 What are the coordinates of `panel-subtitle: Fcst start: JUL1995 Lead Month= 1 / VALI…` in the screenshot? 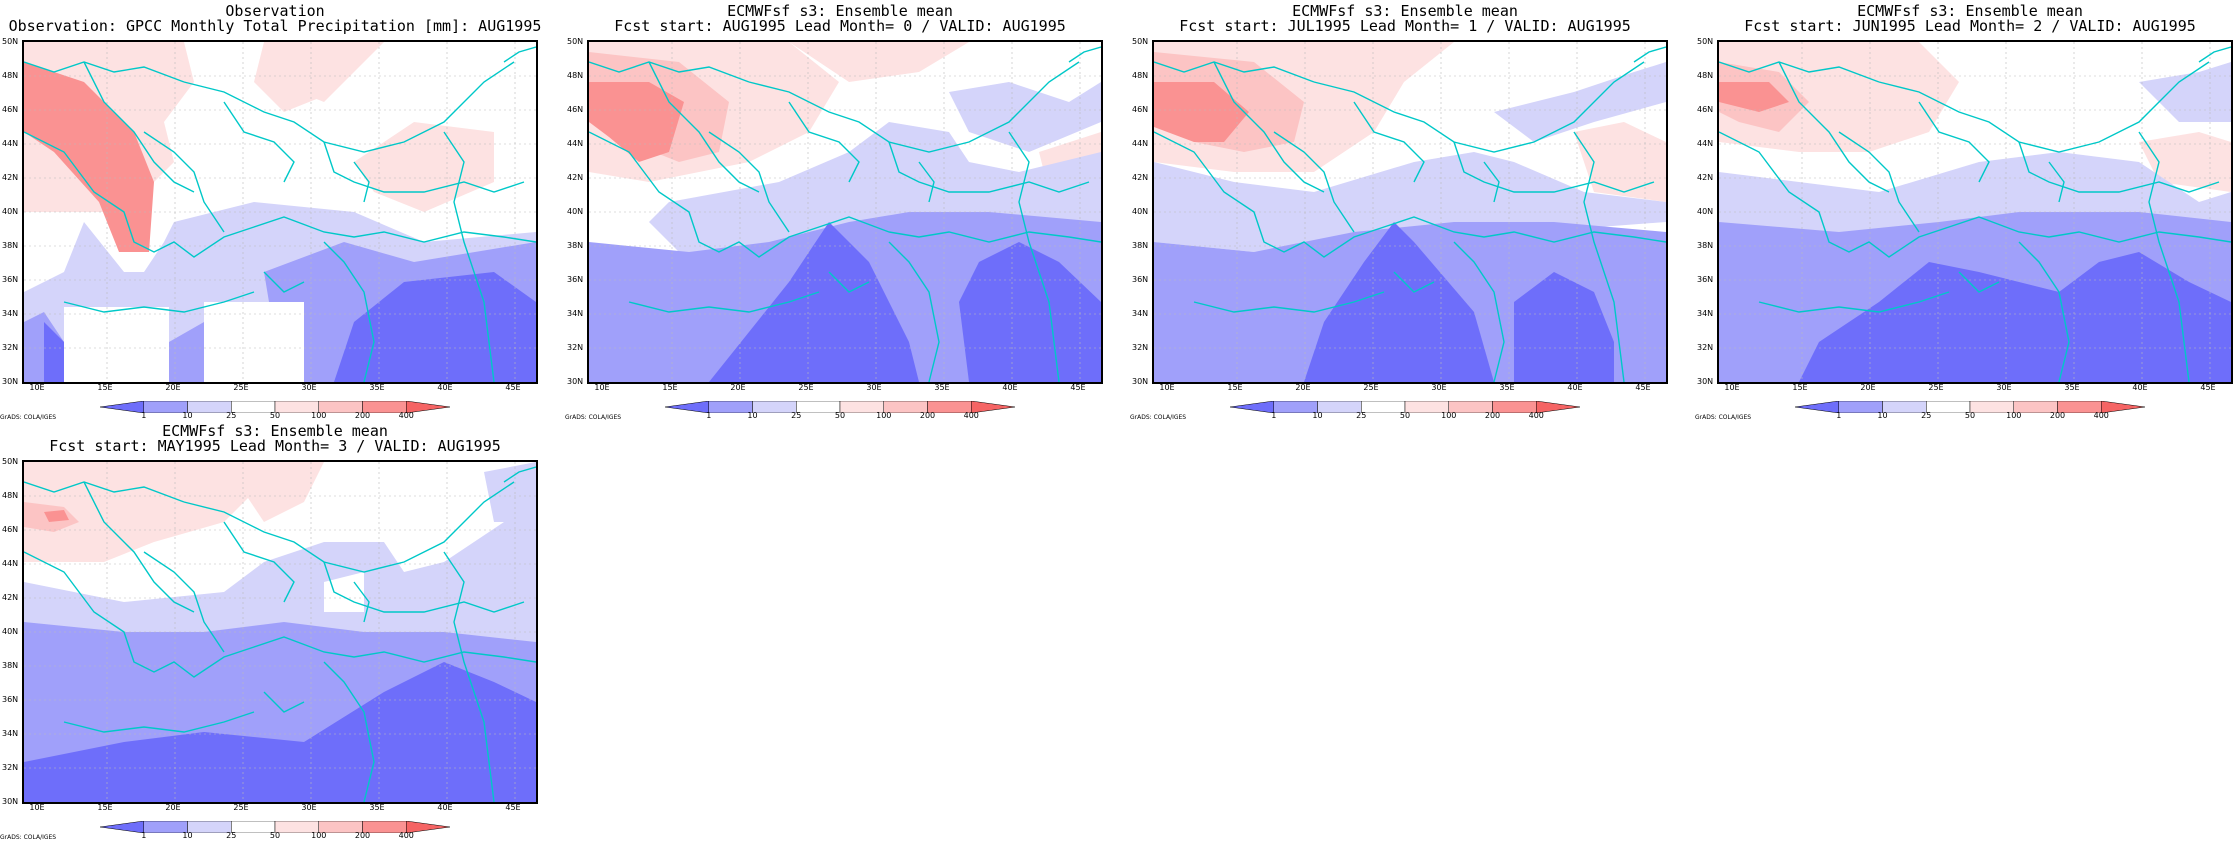 It's located at (1405, 26).